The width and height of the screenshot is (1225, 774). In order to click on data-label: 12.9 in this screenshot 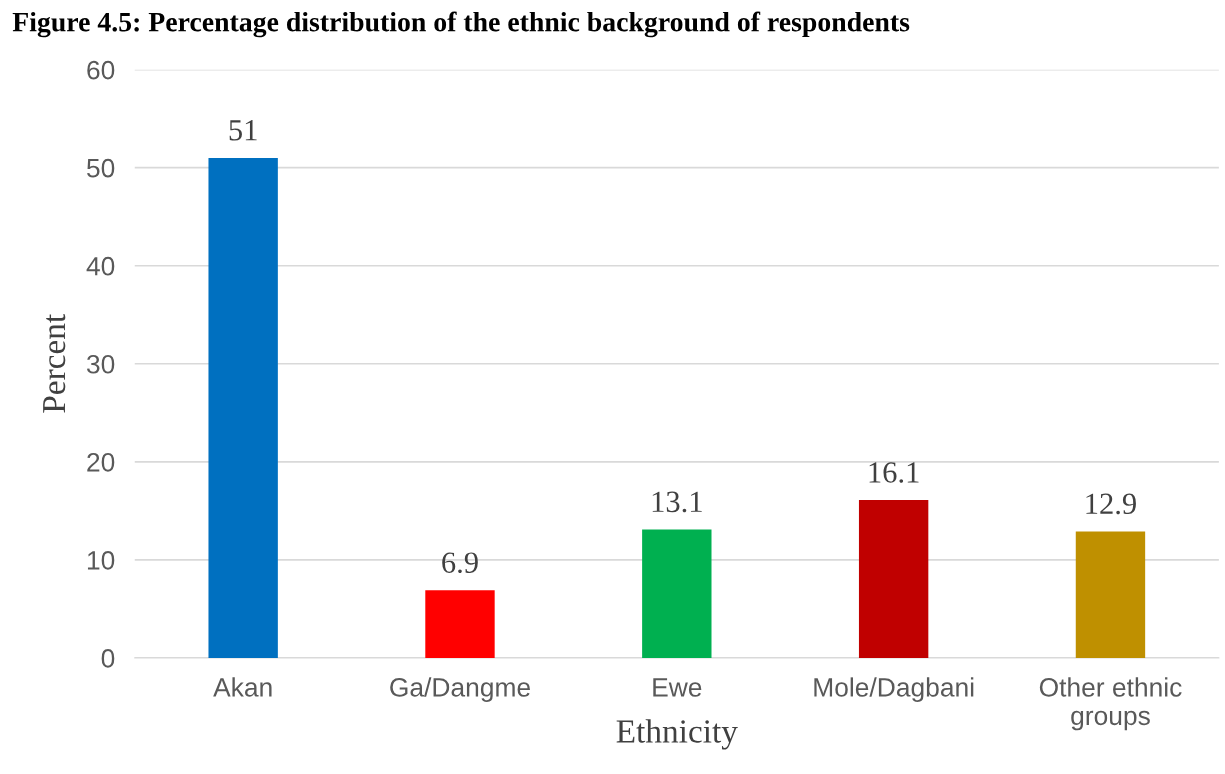, I will do `click(1111, 504)`.